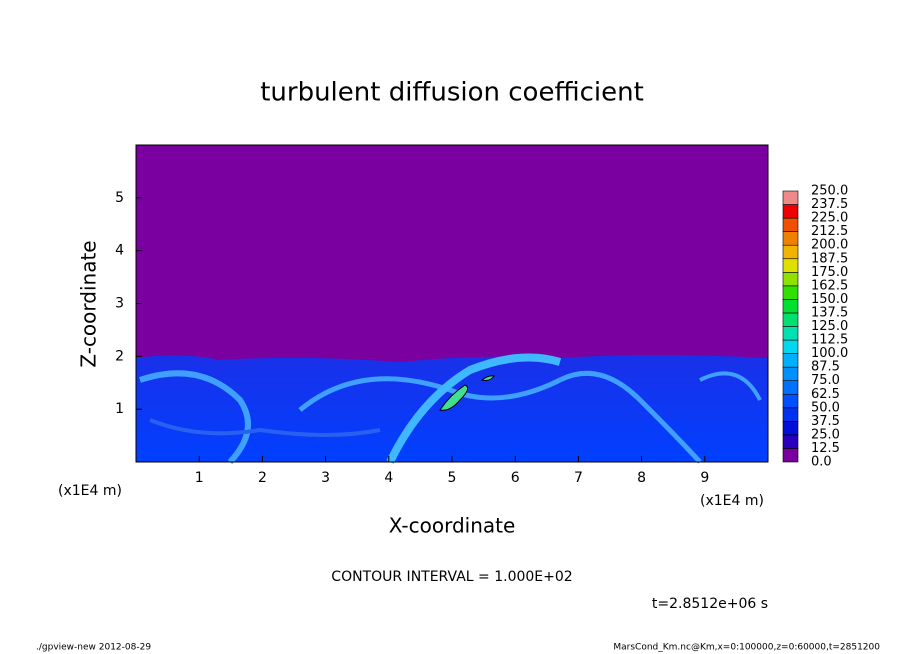 The width and height of the screenshot is (904, 654). Describe the element at coordinates (829, 353) in the screenshot. I see `colorbar-label: 100.0` at that location.